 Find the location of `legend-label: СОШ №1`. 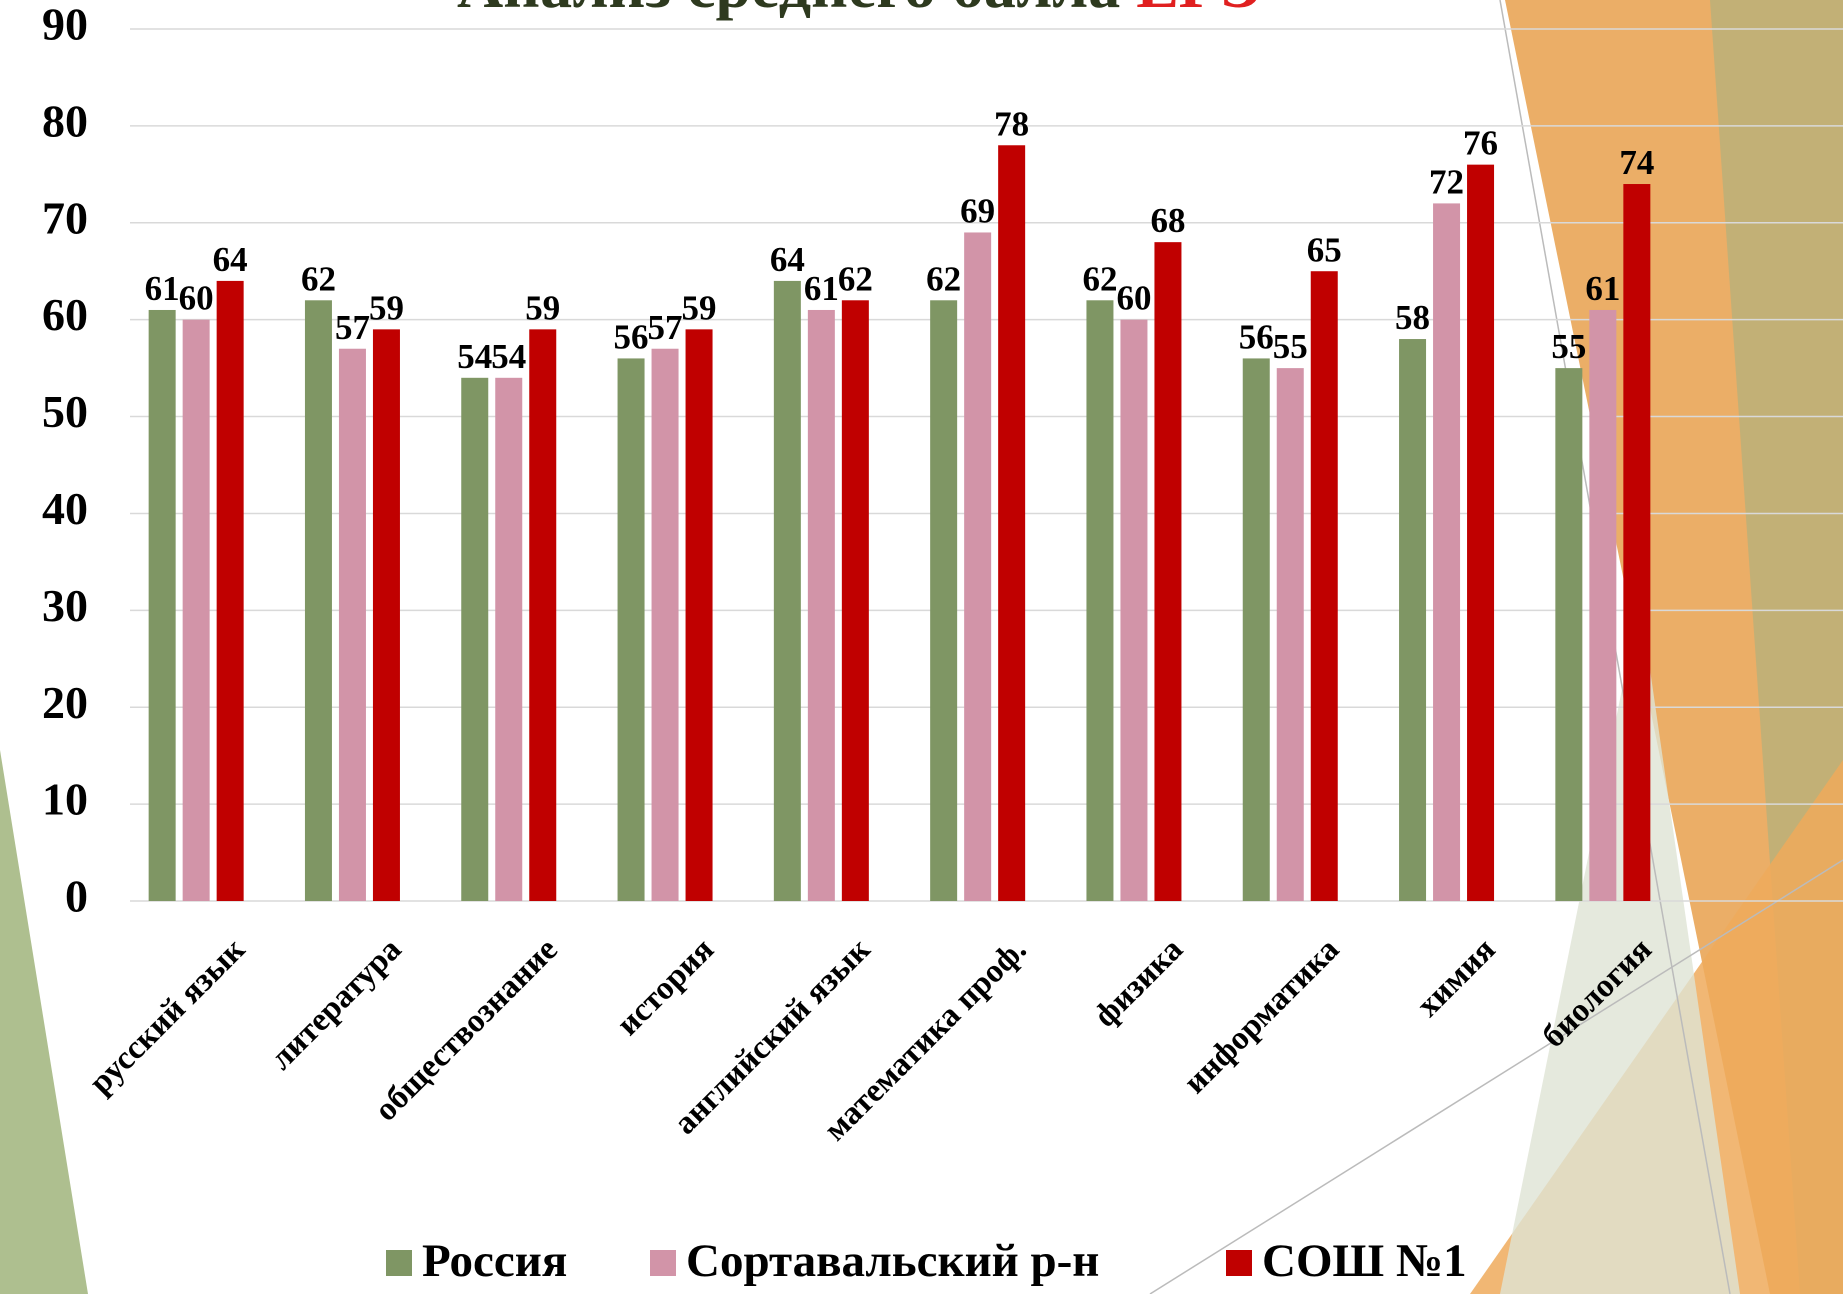

legend-label: СОШ №1 is located at coordinates (1364, 1261).